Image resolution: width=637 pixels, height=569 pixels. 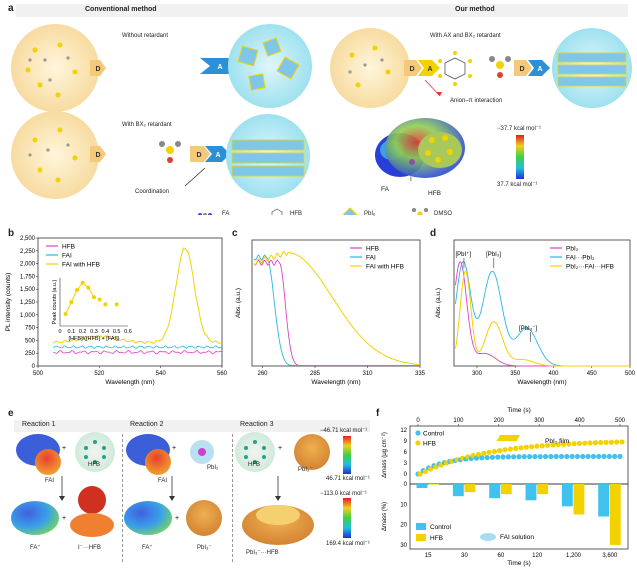 I want to click on b-ytick: 250, so click(x=30, y=354).